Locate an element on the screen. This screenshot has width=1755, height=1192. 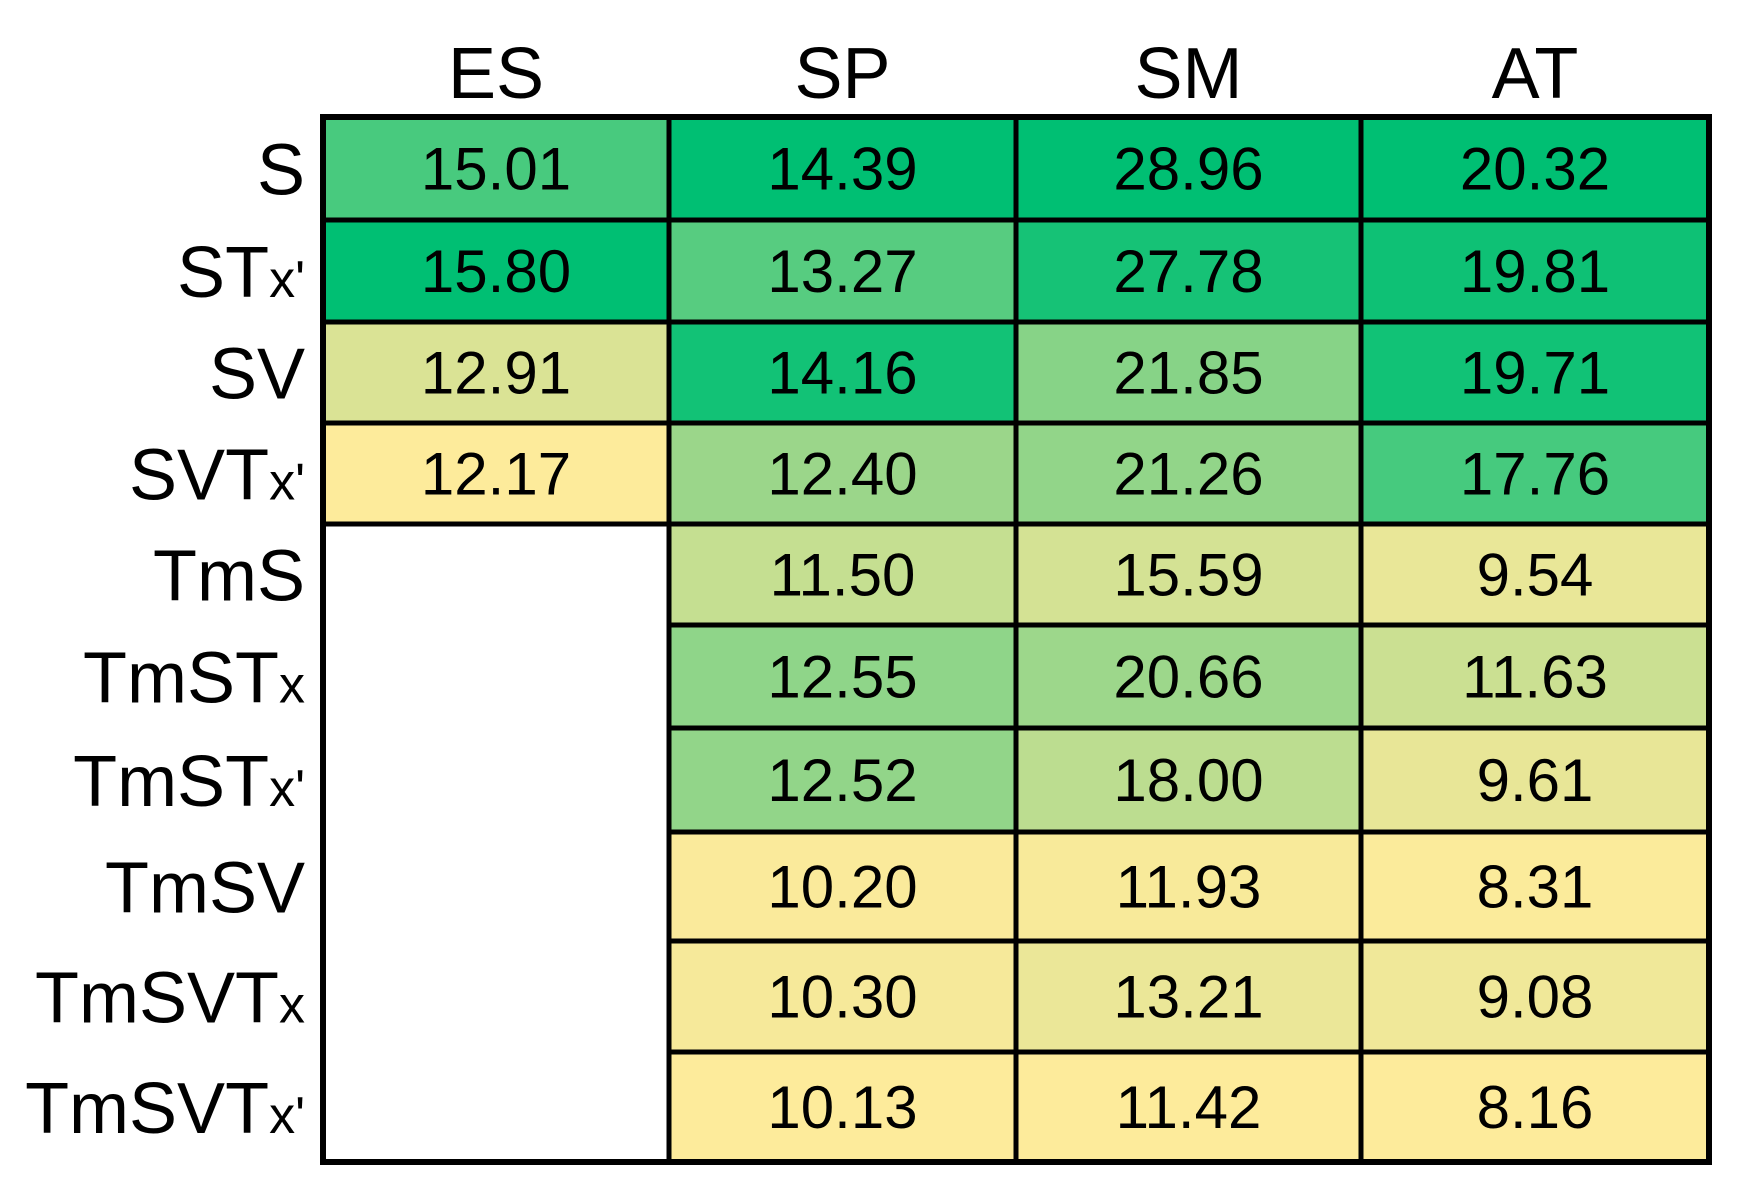
cell-value: 12.52 is located at coordinates (842, 780).